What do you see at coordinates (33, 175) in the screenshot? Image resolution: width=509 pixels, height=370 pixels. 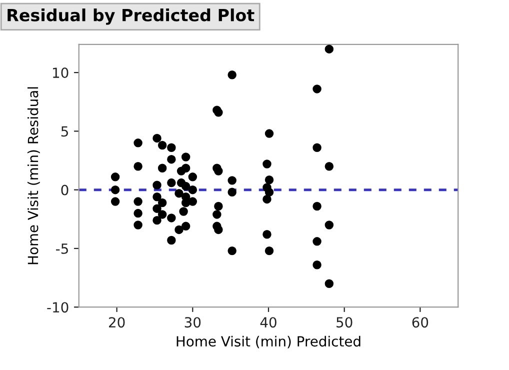 I see `y-axis-title: Home Visit (min) Residual` at bounding box center [33, 175].